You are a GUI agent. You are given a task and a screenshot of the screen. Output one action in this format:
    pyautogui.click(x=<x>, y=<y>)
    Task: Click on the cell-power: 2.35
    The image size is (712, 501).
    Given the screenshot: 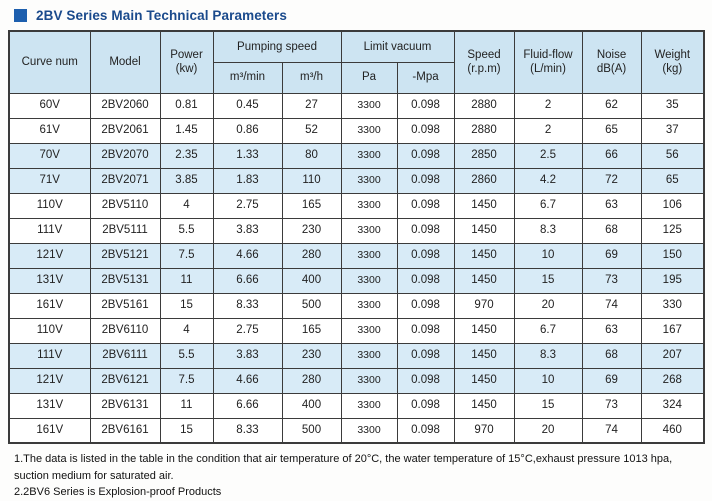 What is the action you would take?
    pyautogui.click(x=186, y=155)
    